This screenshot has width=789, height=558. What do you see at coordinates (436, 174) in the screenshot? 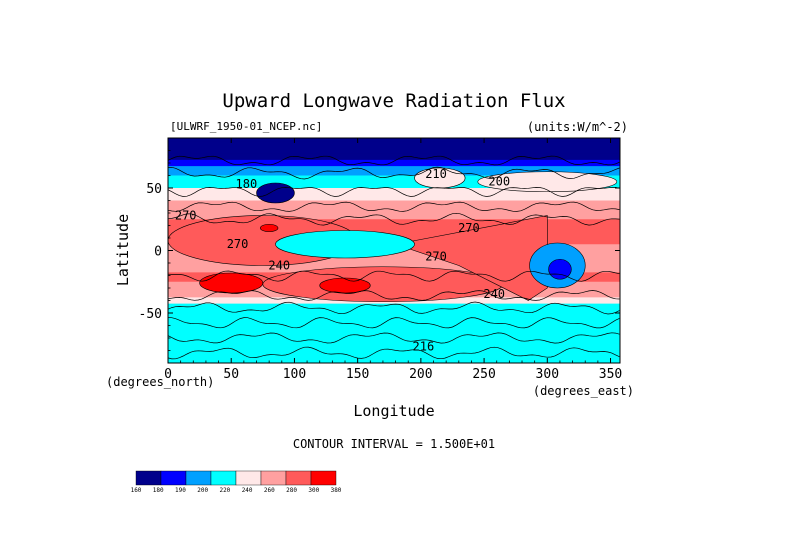
I see `contour-label: 210` at bounding box center [436, 174].